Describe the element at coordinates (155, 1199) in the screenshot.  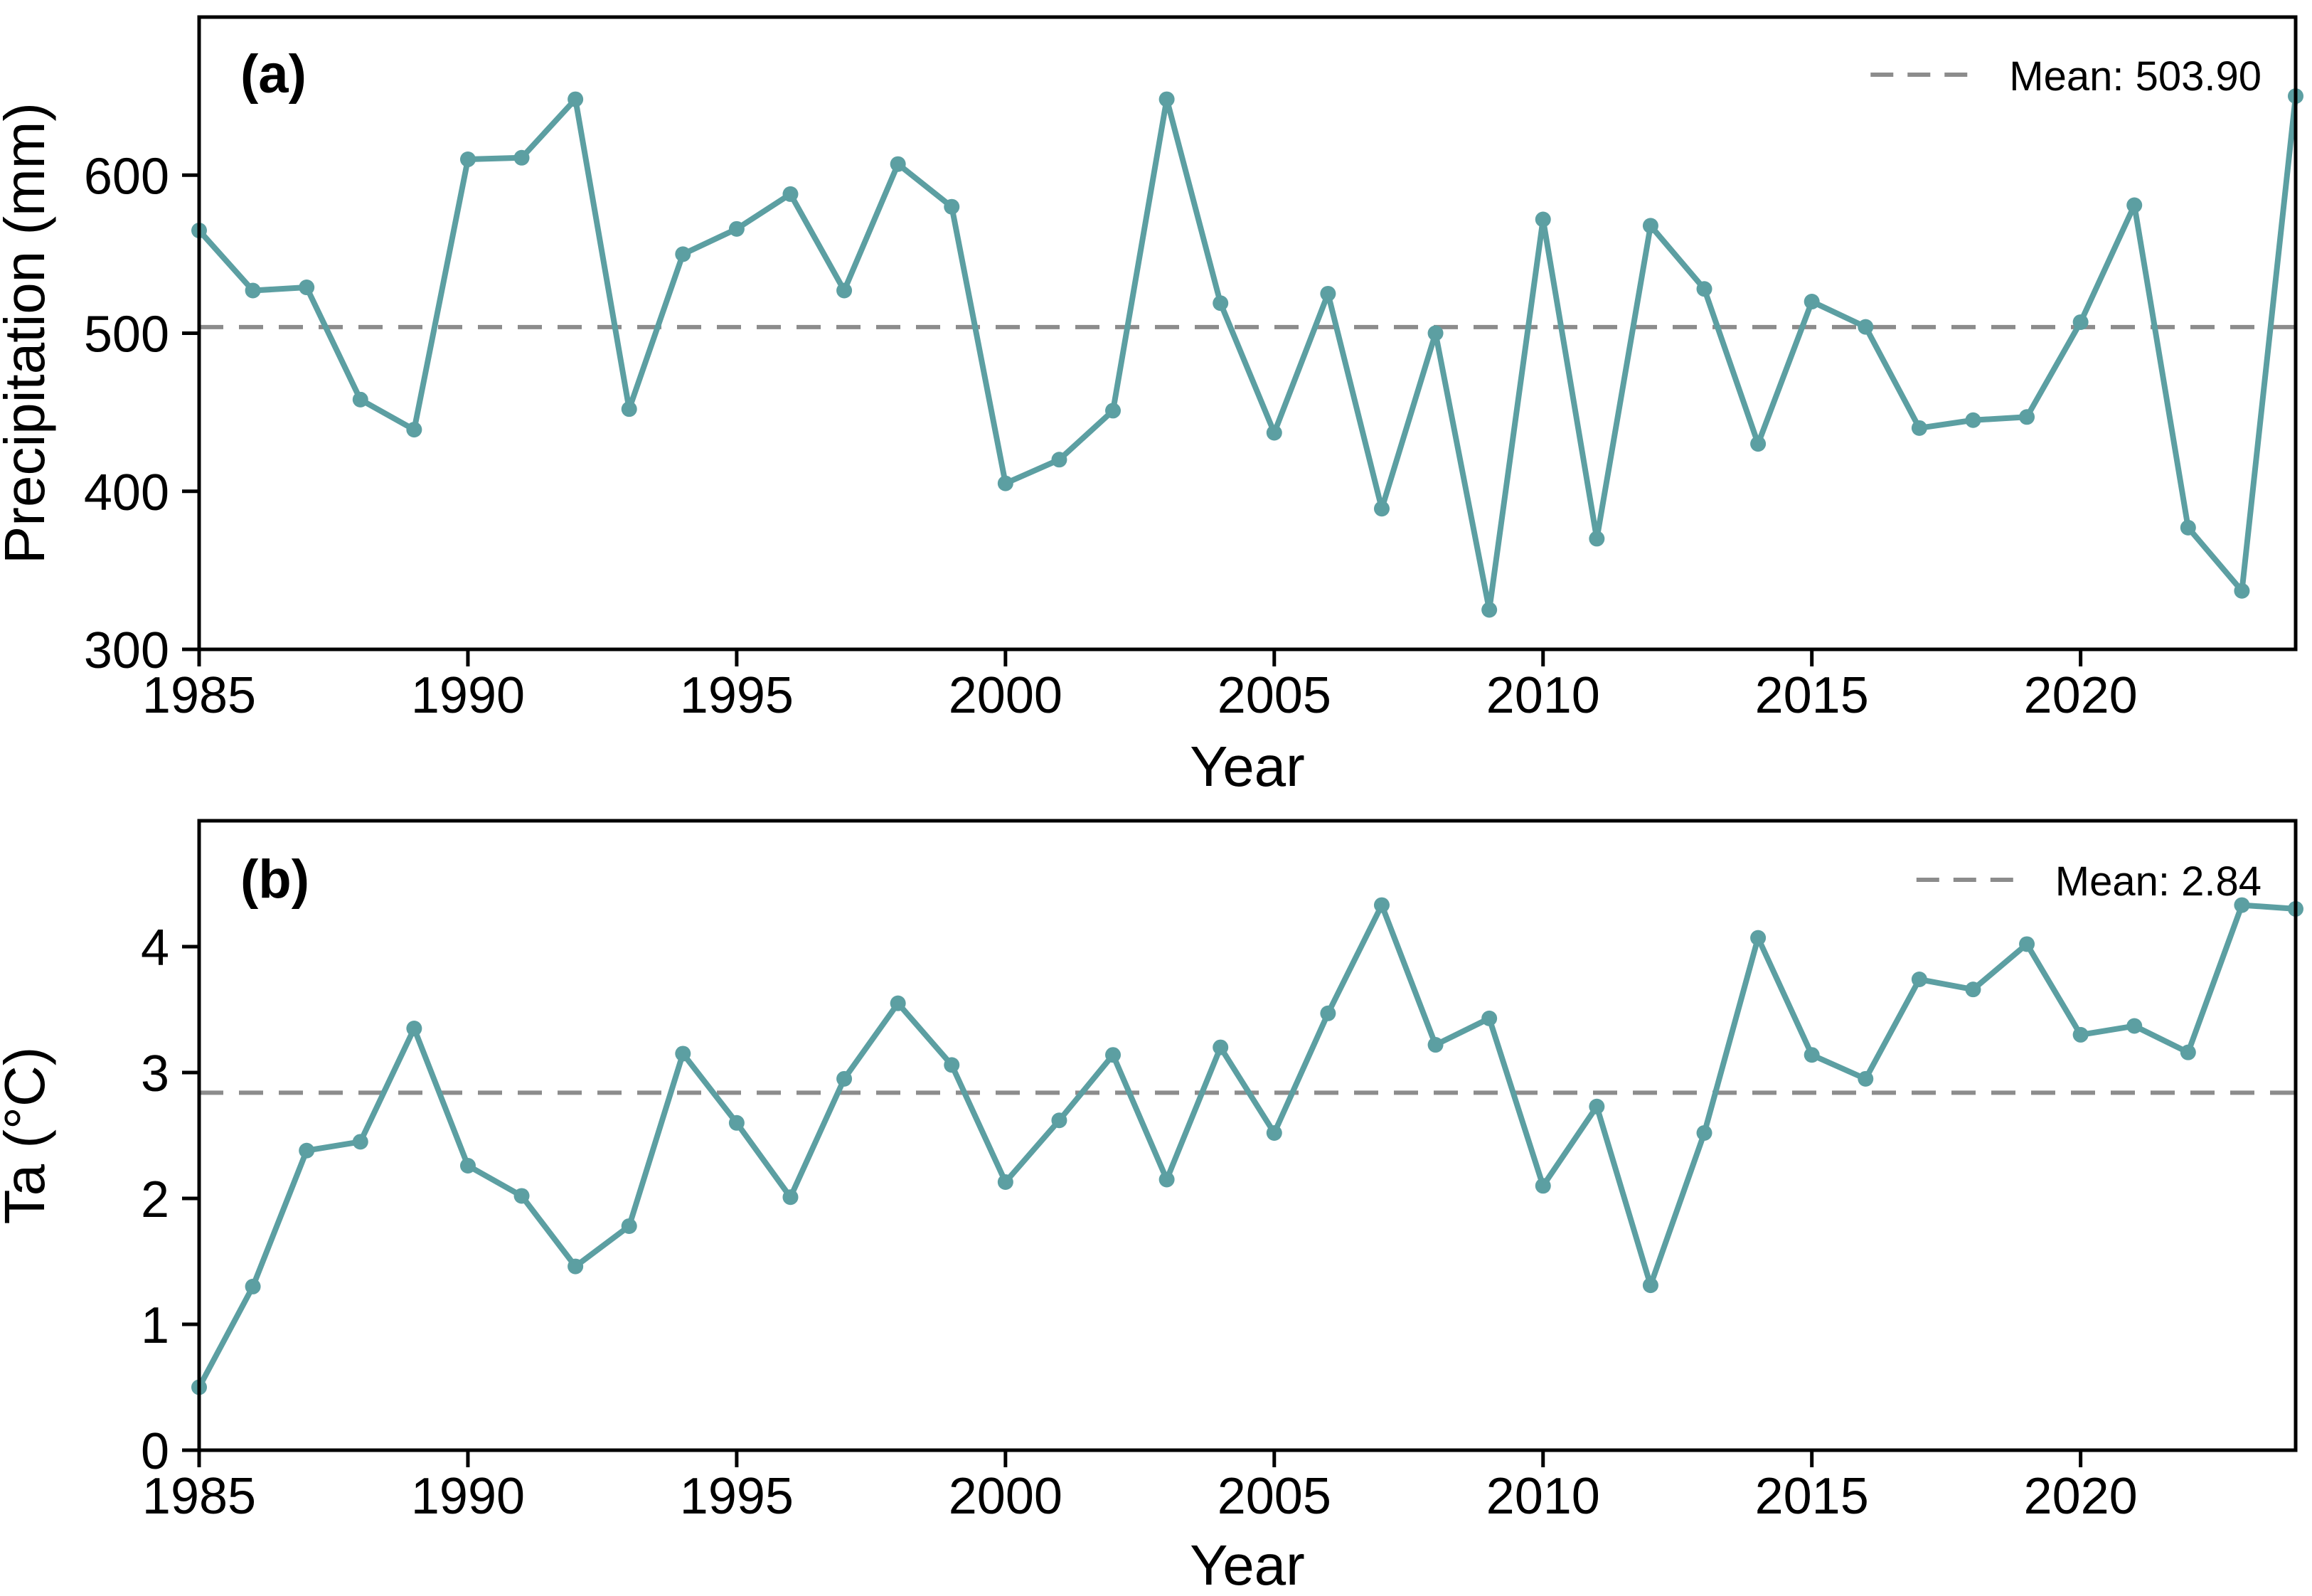
I see `y-tick-label: 2` at that location.